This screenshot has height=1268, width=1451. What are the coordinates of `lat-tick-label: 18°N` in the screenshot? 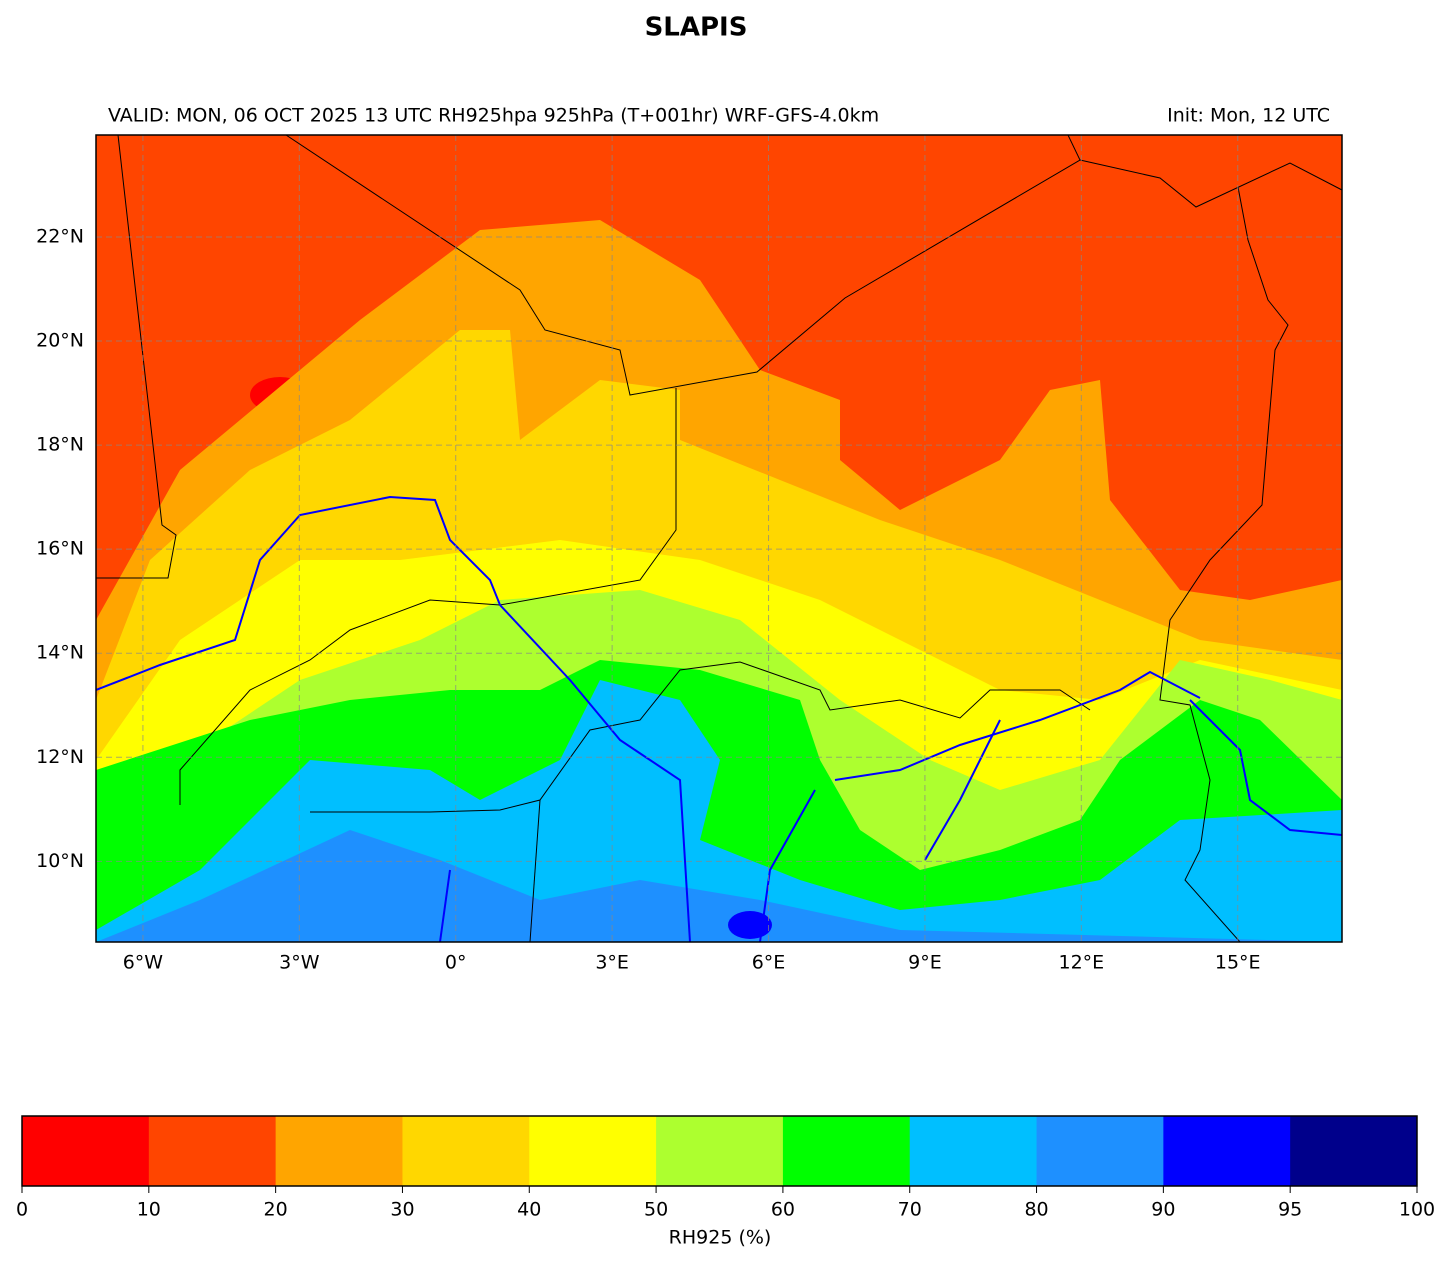 It's located at (60, 445).